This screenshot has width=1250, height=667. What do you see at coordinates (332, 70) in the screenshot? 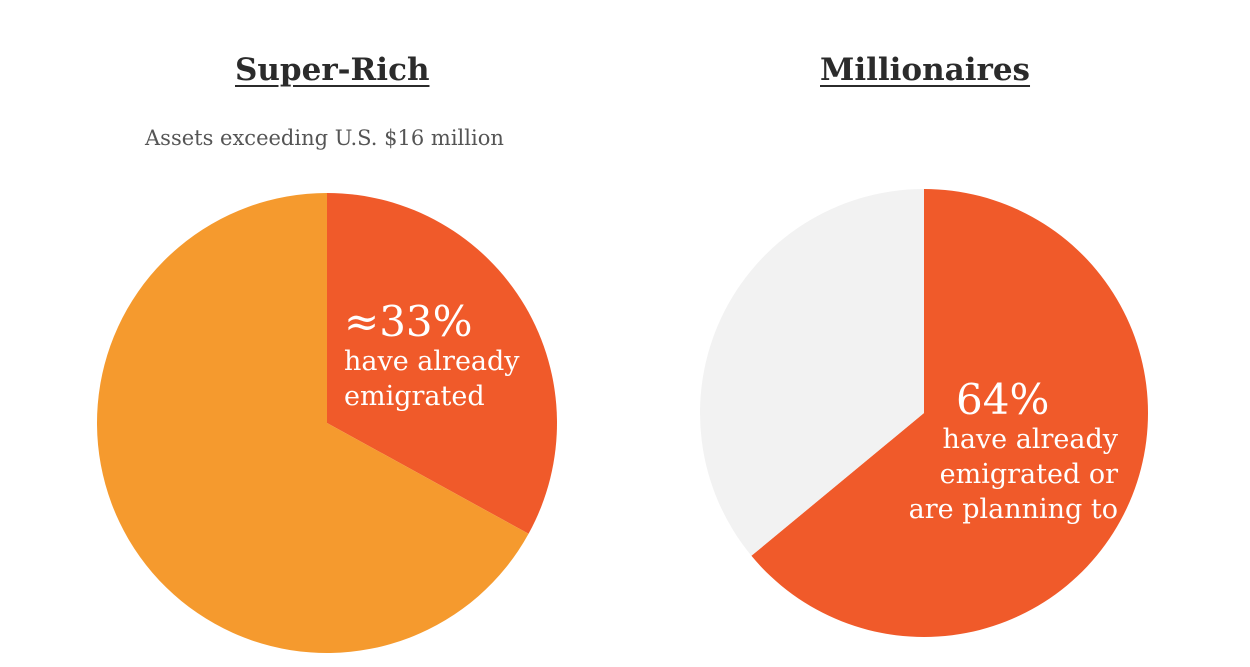
I see `chart-title-super-rich: Super-Rich` at bounding box center [332, 70].